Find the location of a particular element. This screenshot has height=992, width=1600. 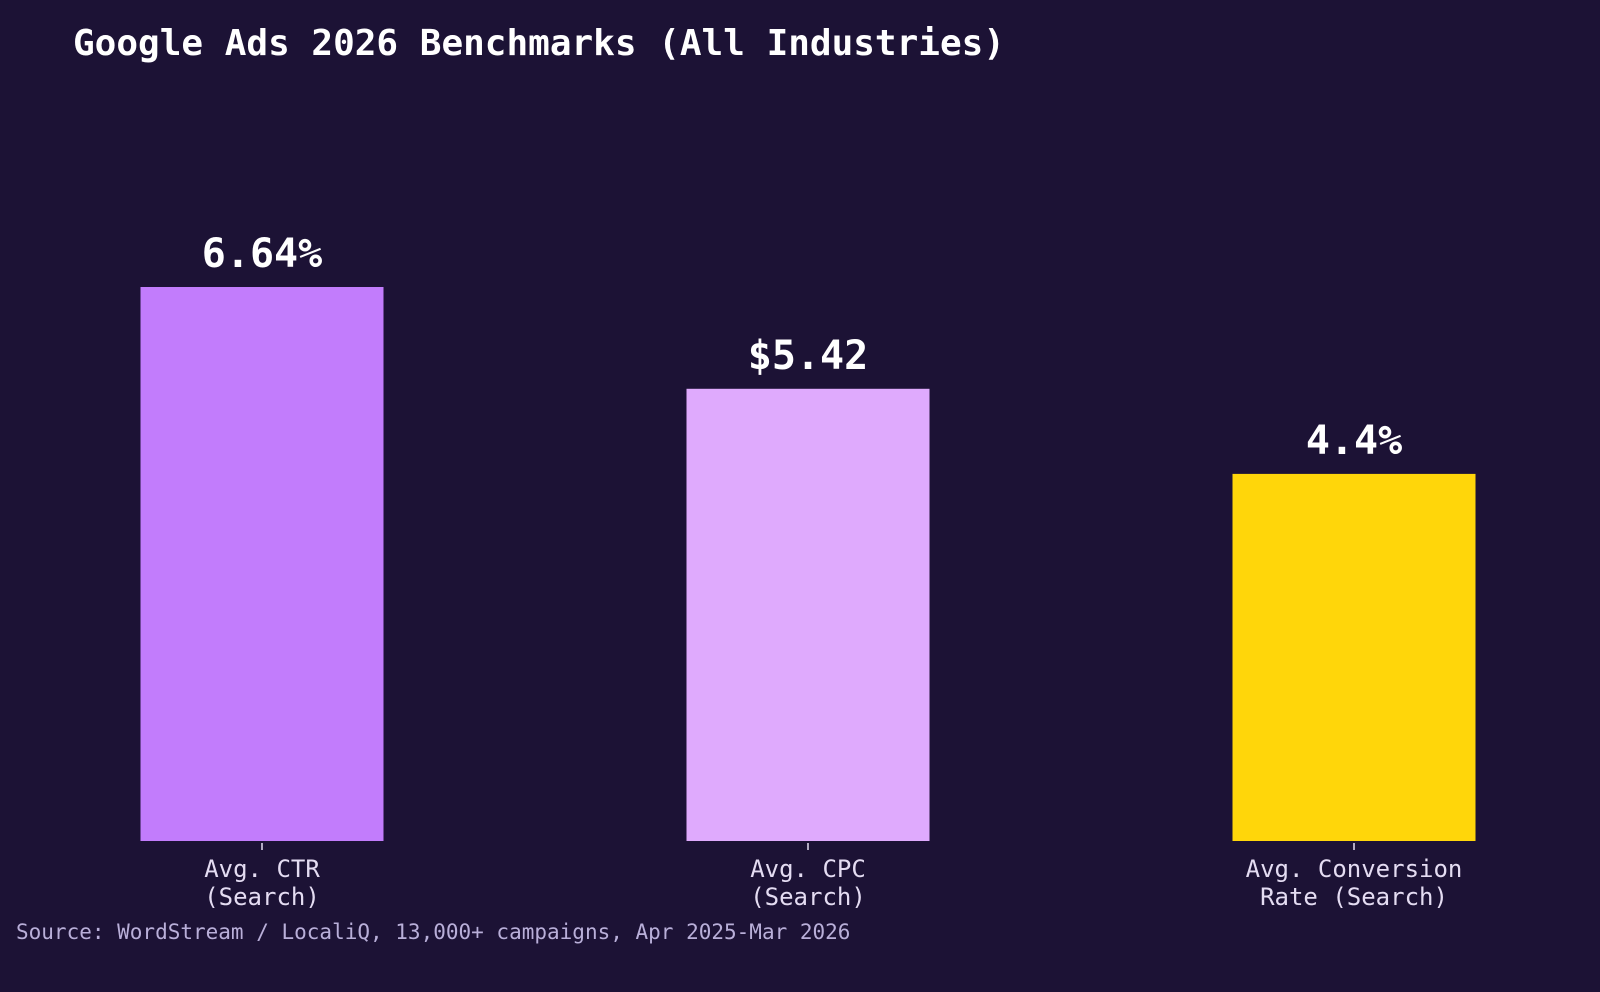

x-tick-label: Avg. CTR (Search) is located at coordinates (262, 883).